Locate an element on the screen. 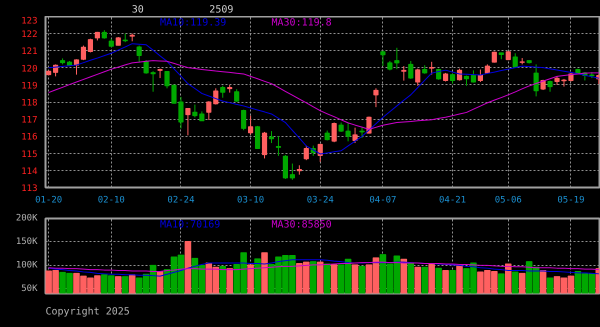 The image size is (600, 327). y-tick-label: 121 is located at coordinates (29, 52).